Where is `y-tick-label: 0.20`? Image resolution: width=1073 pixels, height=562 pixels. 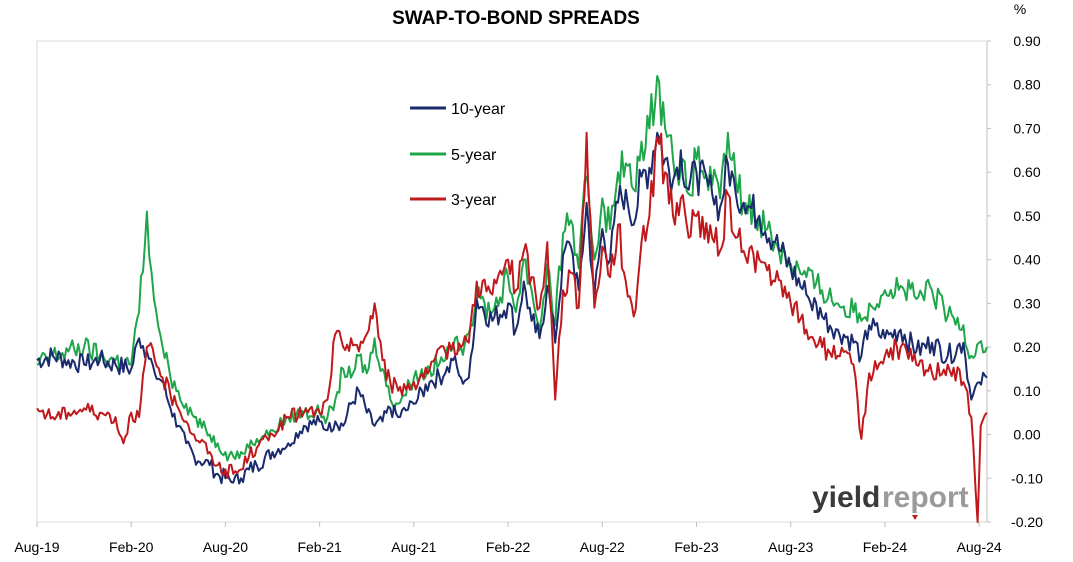
y-tick-label: 0.20 is located at coordinates (1026, 347).